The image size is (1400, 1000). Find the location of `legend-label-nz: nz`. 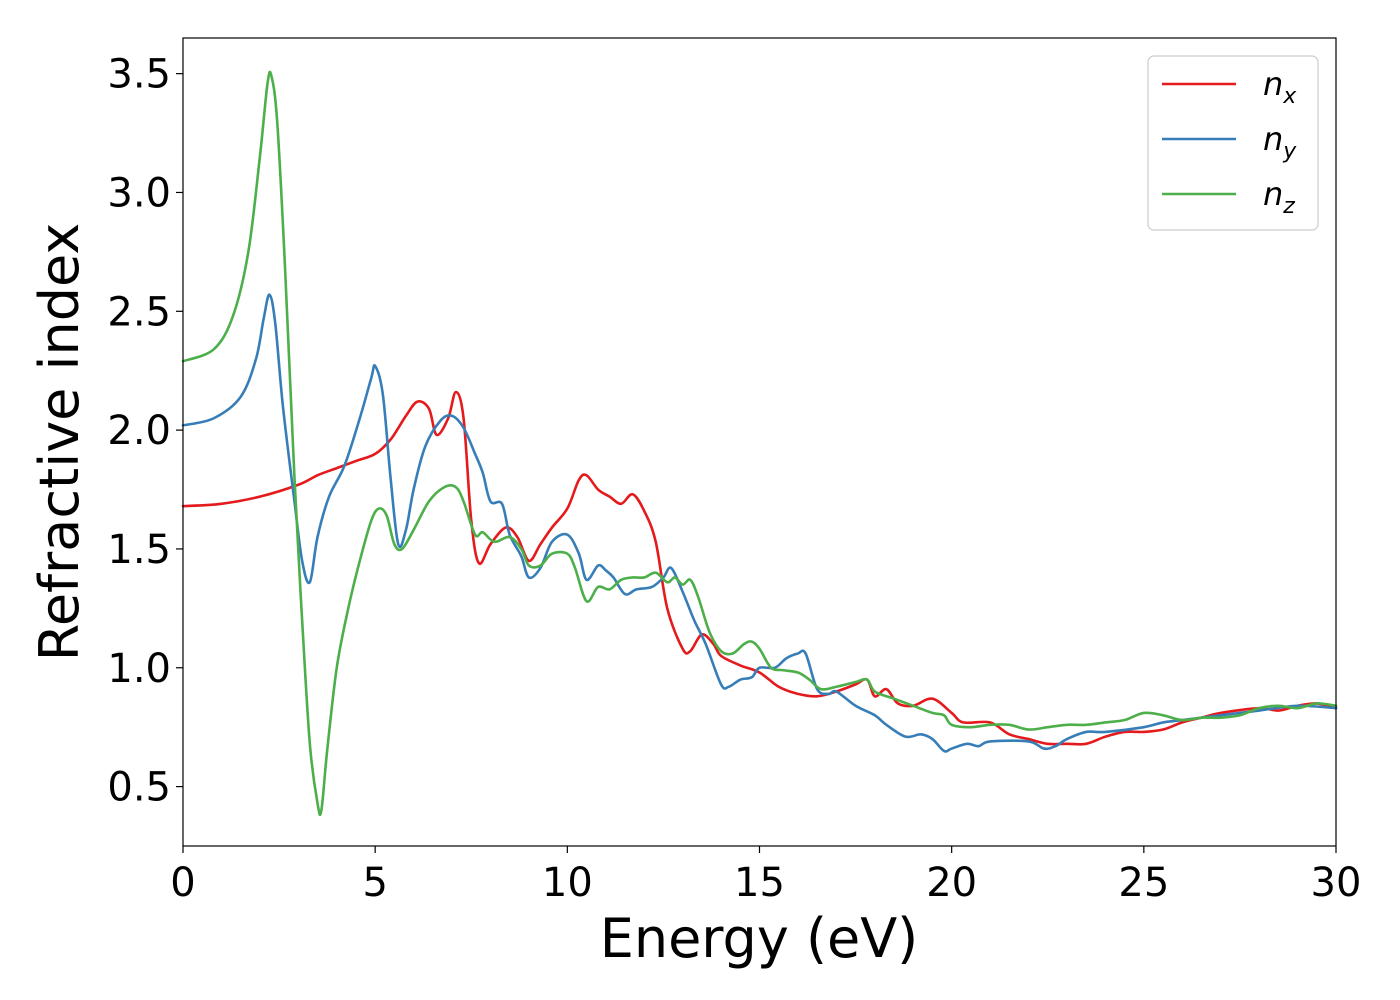

legend-label-nz: nz is located at coordinates (1279, 197).